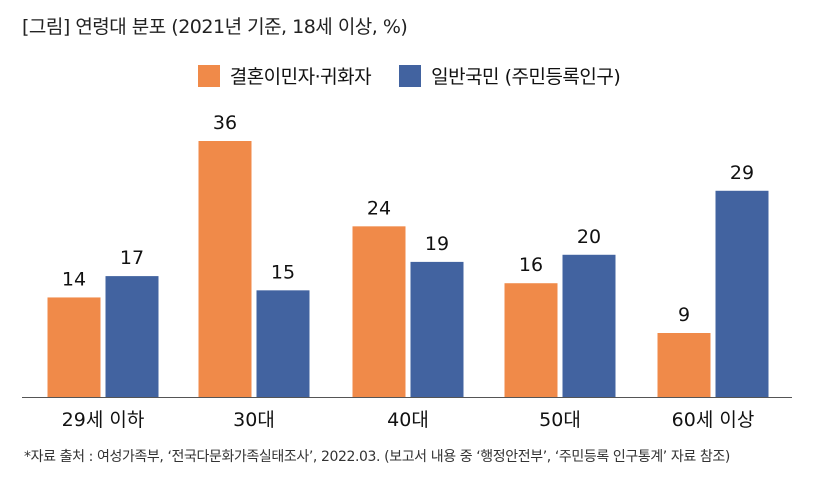 This screenshot has height=488, width=818. What do you see at coordinates (103, 420) in the screenshot?
I see `x-tick-label-1: 29세 이하` at bounding box center [103, 420].